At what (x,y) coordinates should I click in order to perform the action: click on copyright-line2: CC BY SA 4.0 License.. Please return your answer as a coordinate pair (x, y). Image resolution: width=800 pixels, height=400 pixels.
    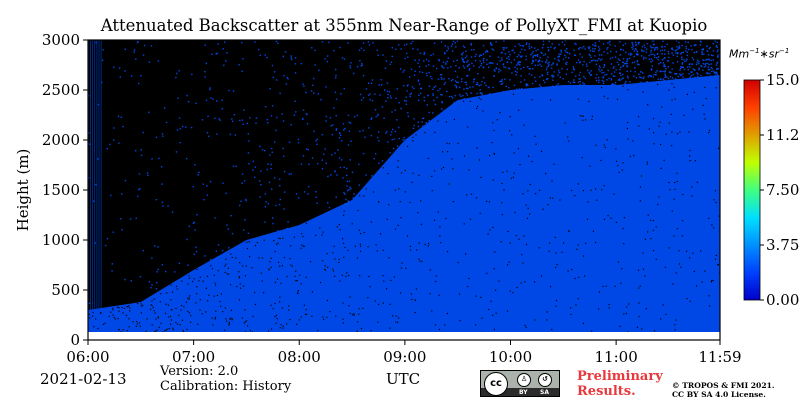
    Looking at the image, I should click on (719, 394).